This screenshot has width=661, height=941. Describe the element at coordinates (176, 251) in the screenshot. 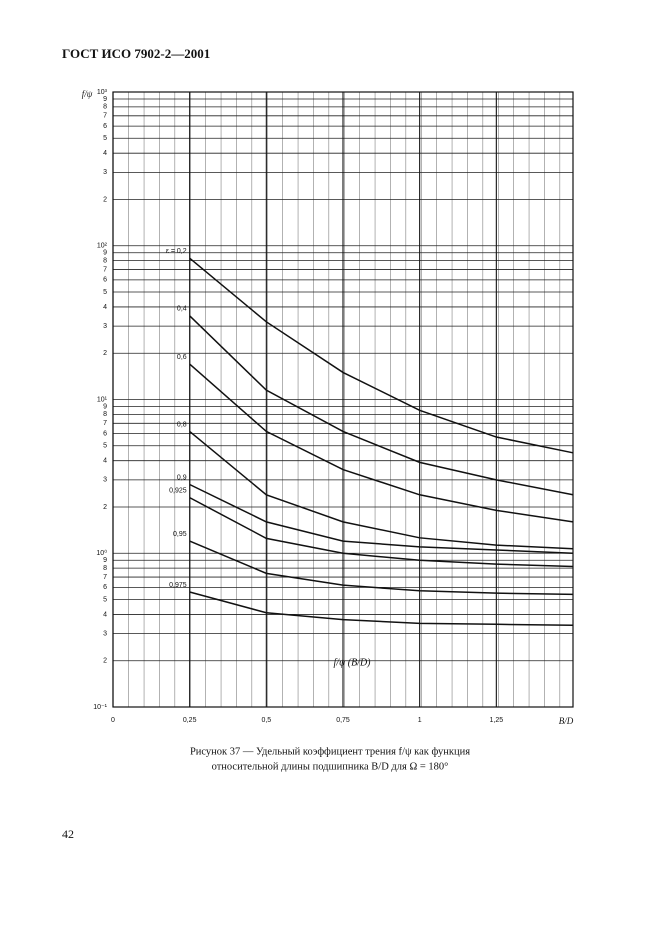

I see `curve-label: ε = 0,2` at that location.